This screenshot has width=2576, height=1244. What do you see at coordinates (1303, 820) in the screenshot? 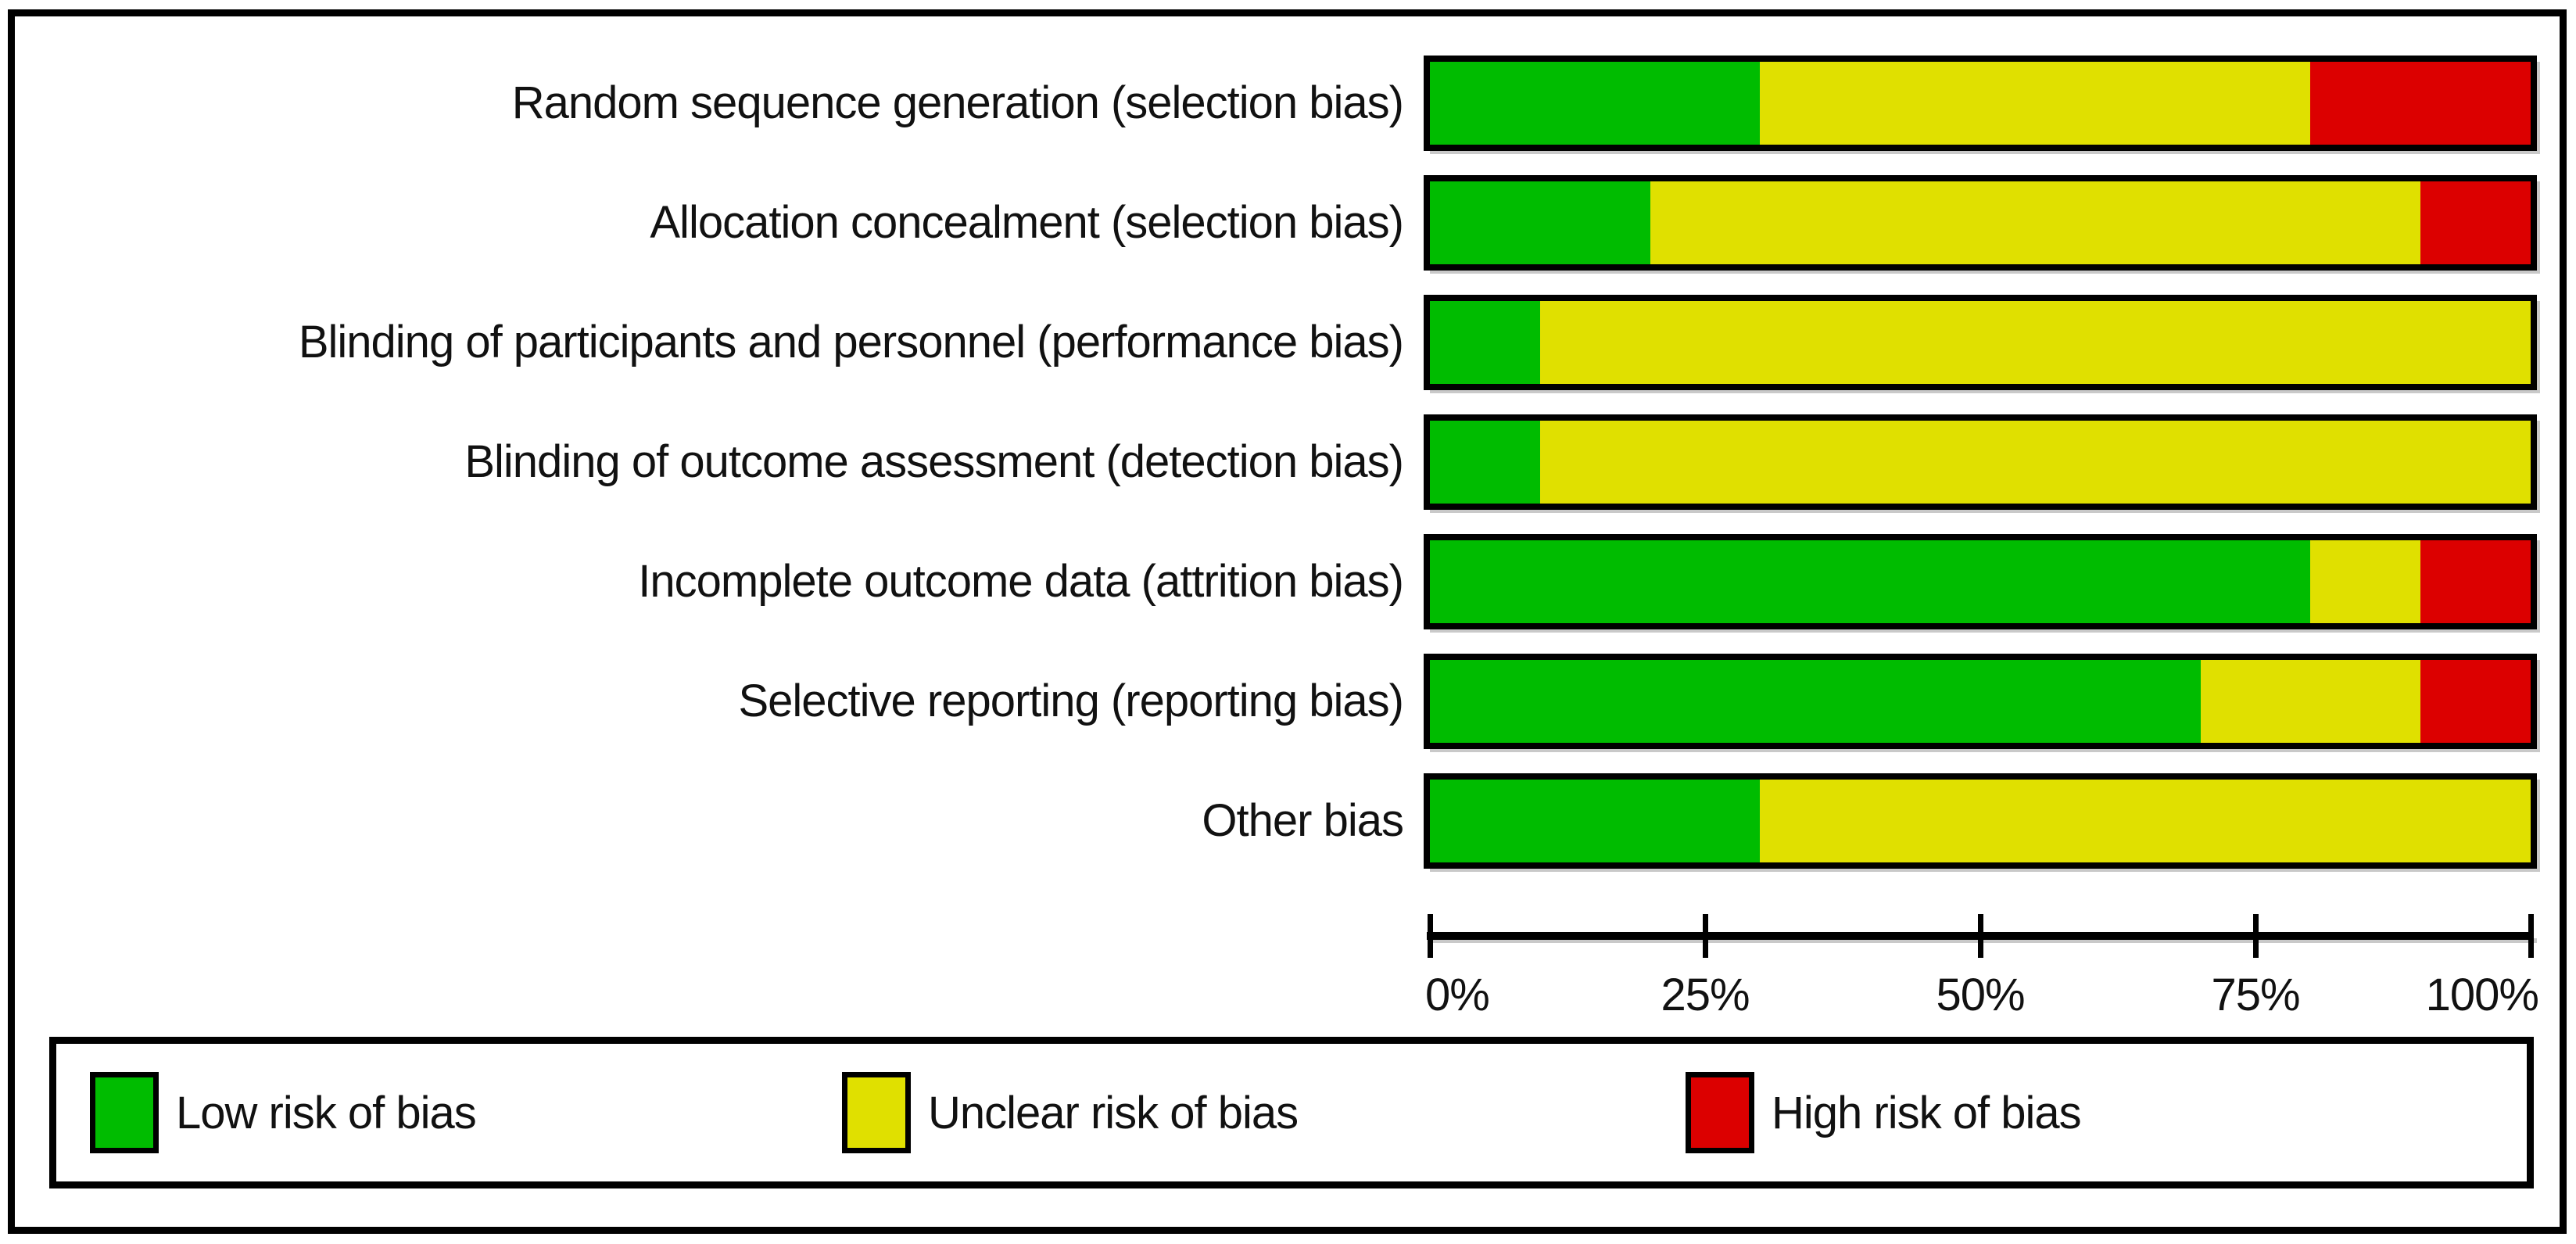
I see `category-label: Other bias` at bounding box center [1303, 820].